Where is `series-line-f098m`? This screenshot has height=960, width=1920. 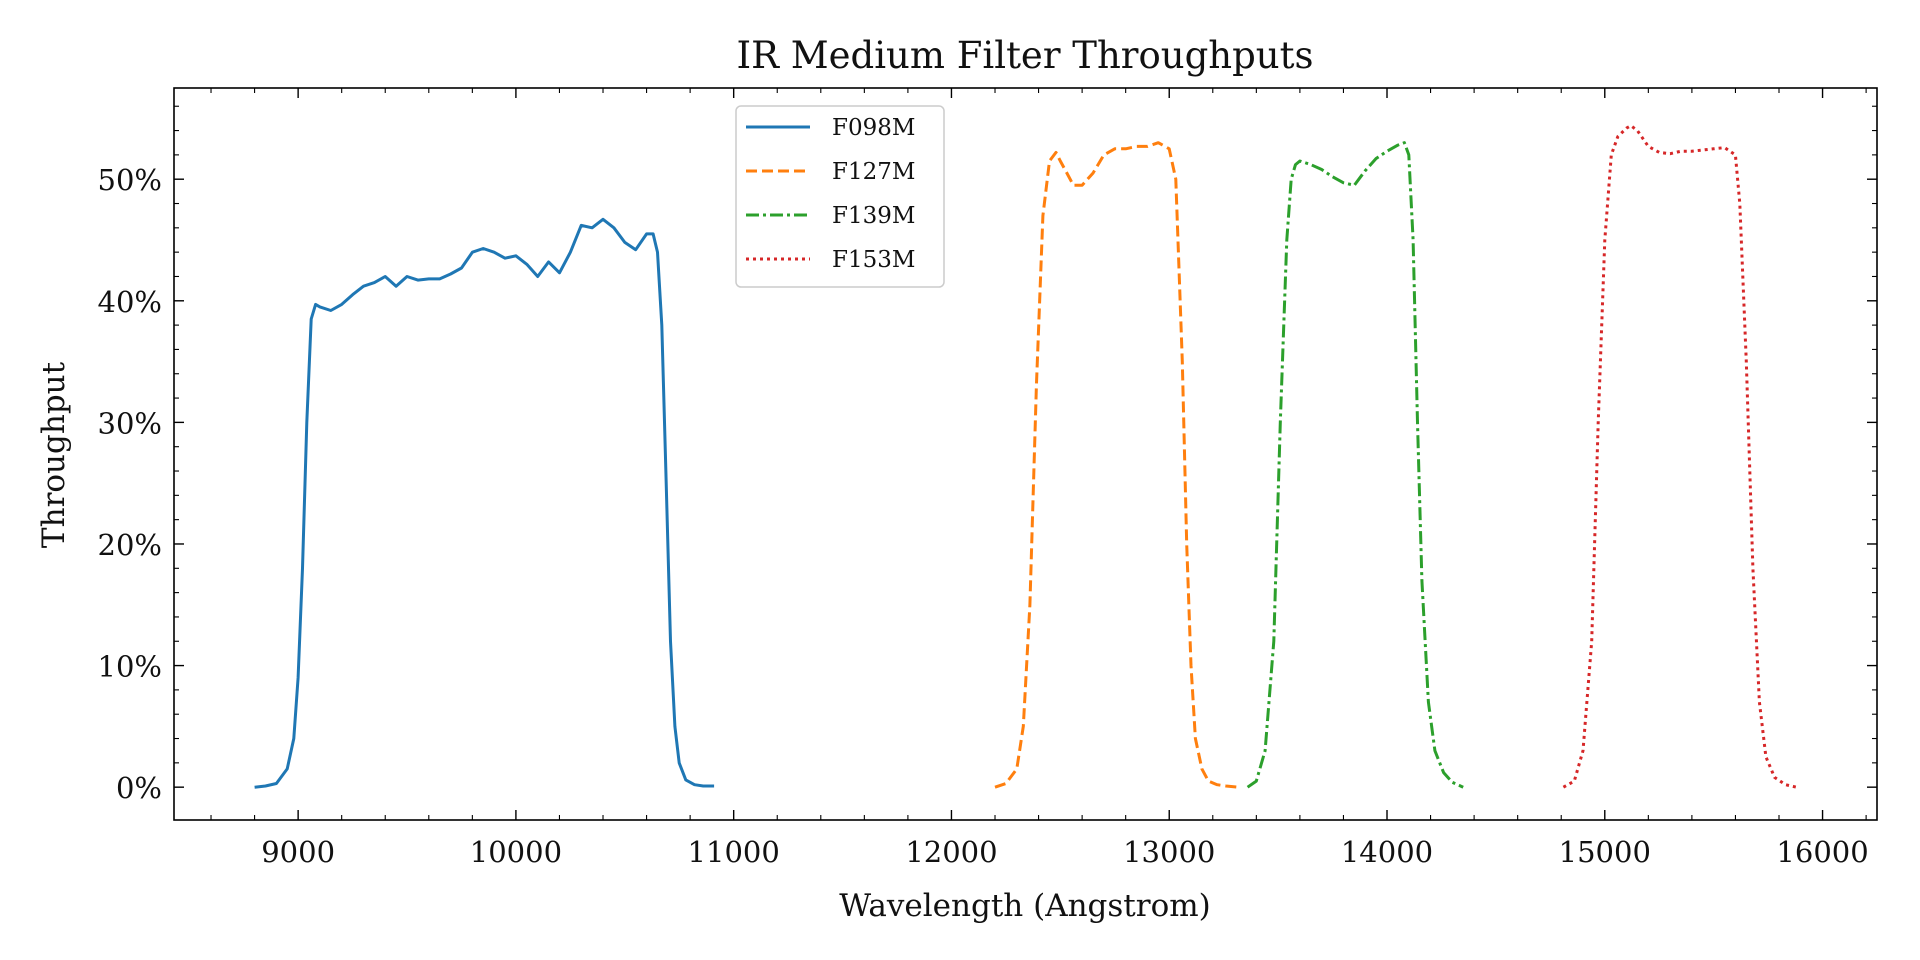 series-line-f098m is located at coordinates (484, 503).